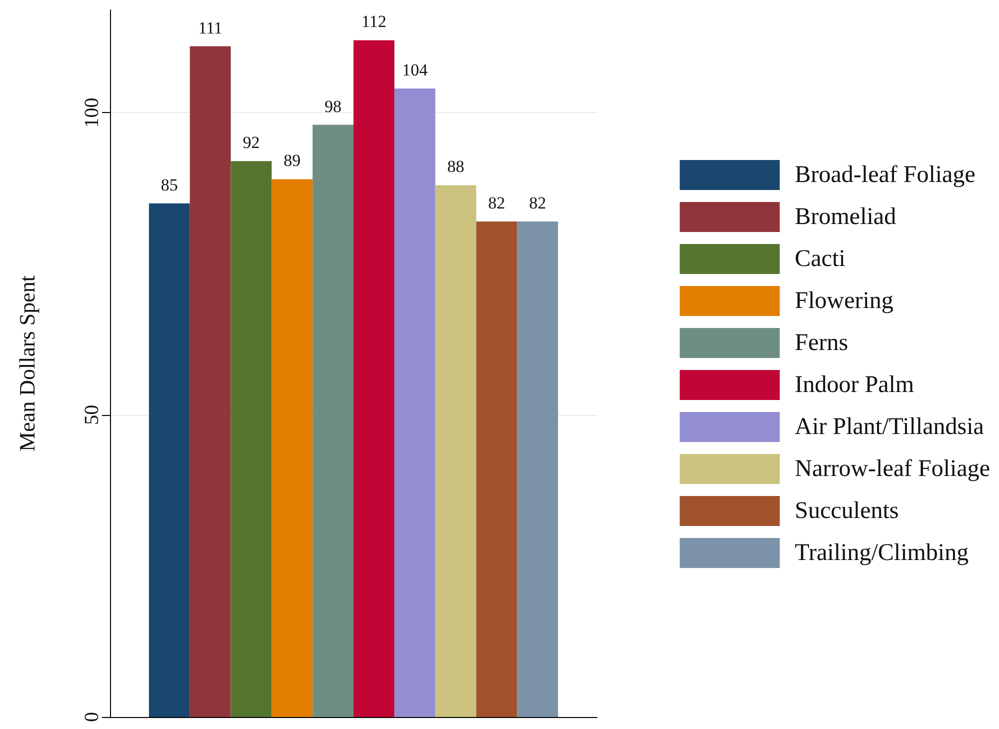  I want to click on legend-label: Air Plant/Tillandsia, so click(889, 427).